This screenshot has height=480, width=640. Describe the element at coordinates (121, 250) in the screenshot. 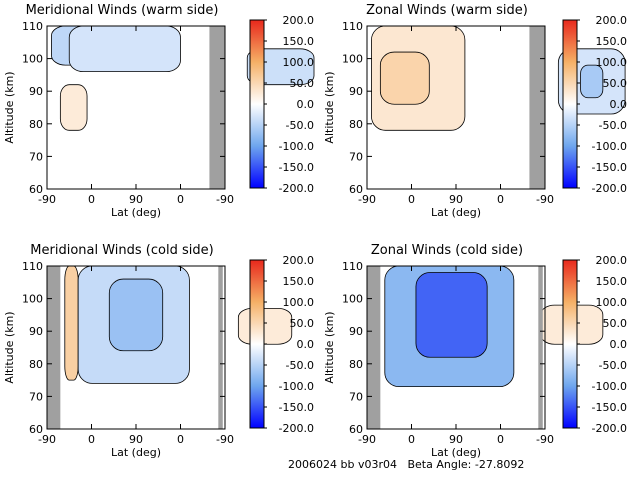

I see `chart-title: Meridional Winds (cold side)` at that location.